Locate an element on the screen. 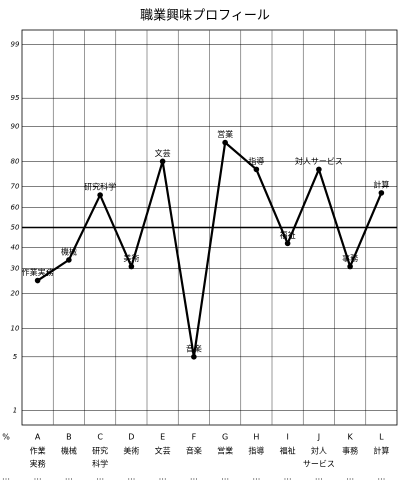 The width and height of the screenshot is (400, 482). x-tick-label: A is located at coordinates (38, 437).